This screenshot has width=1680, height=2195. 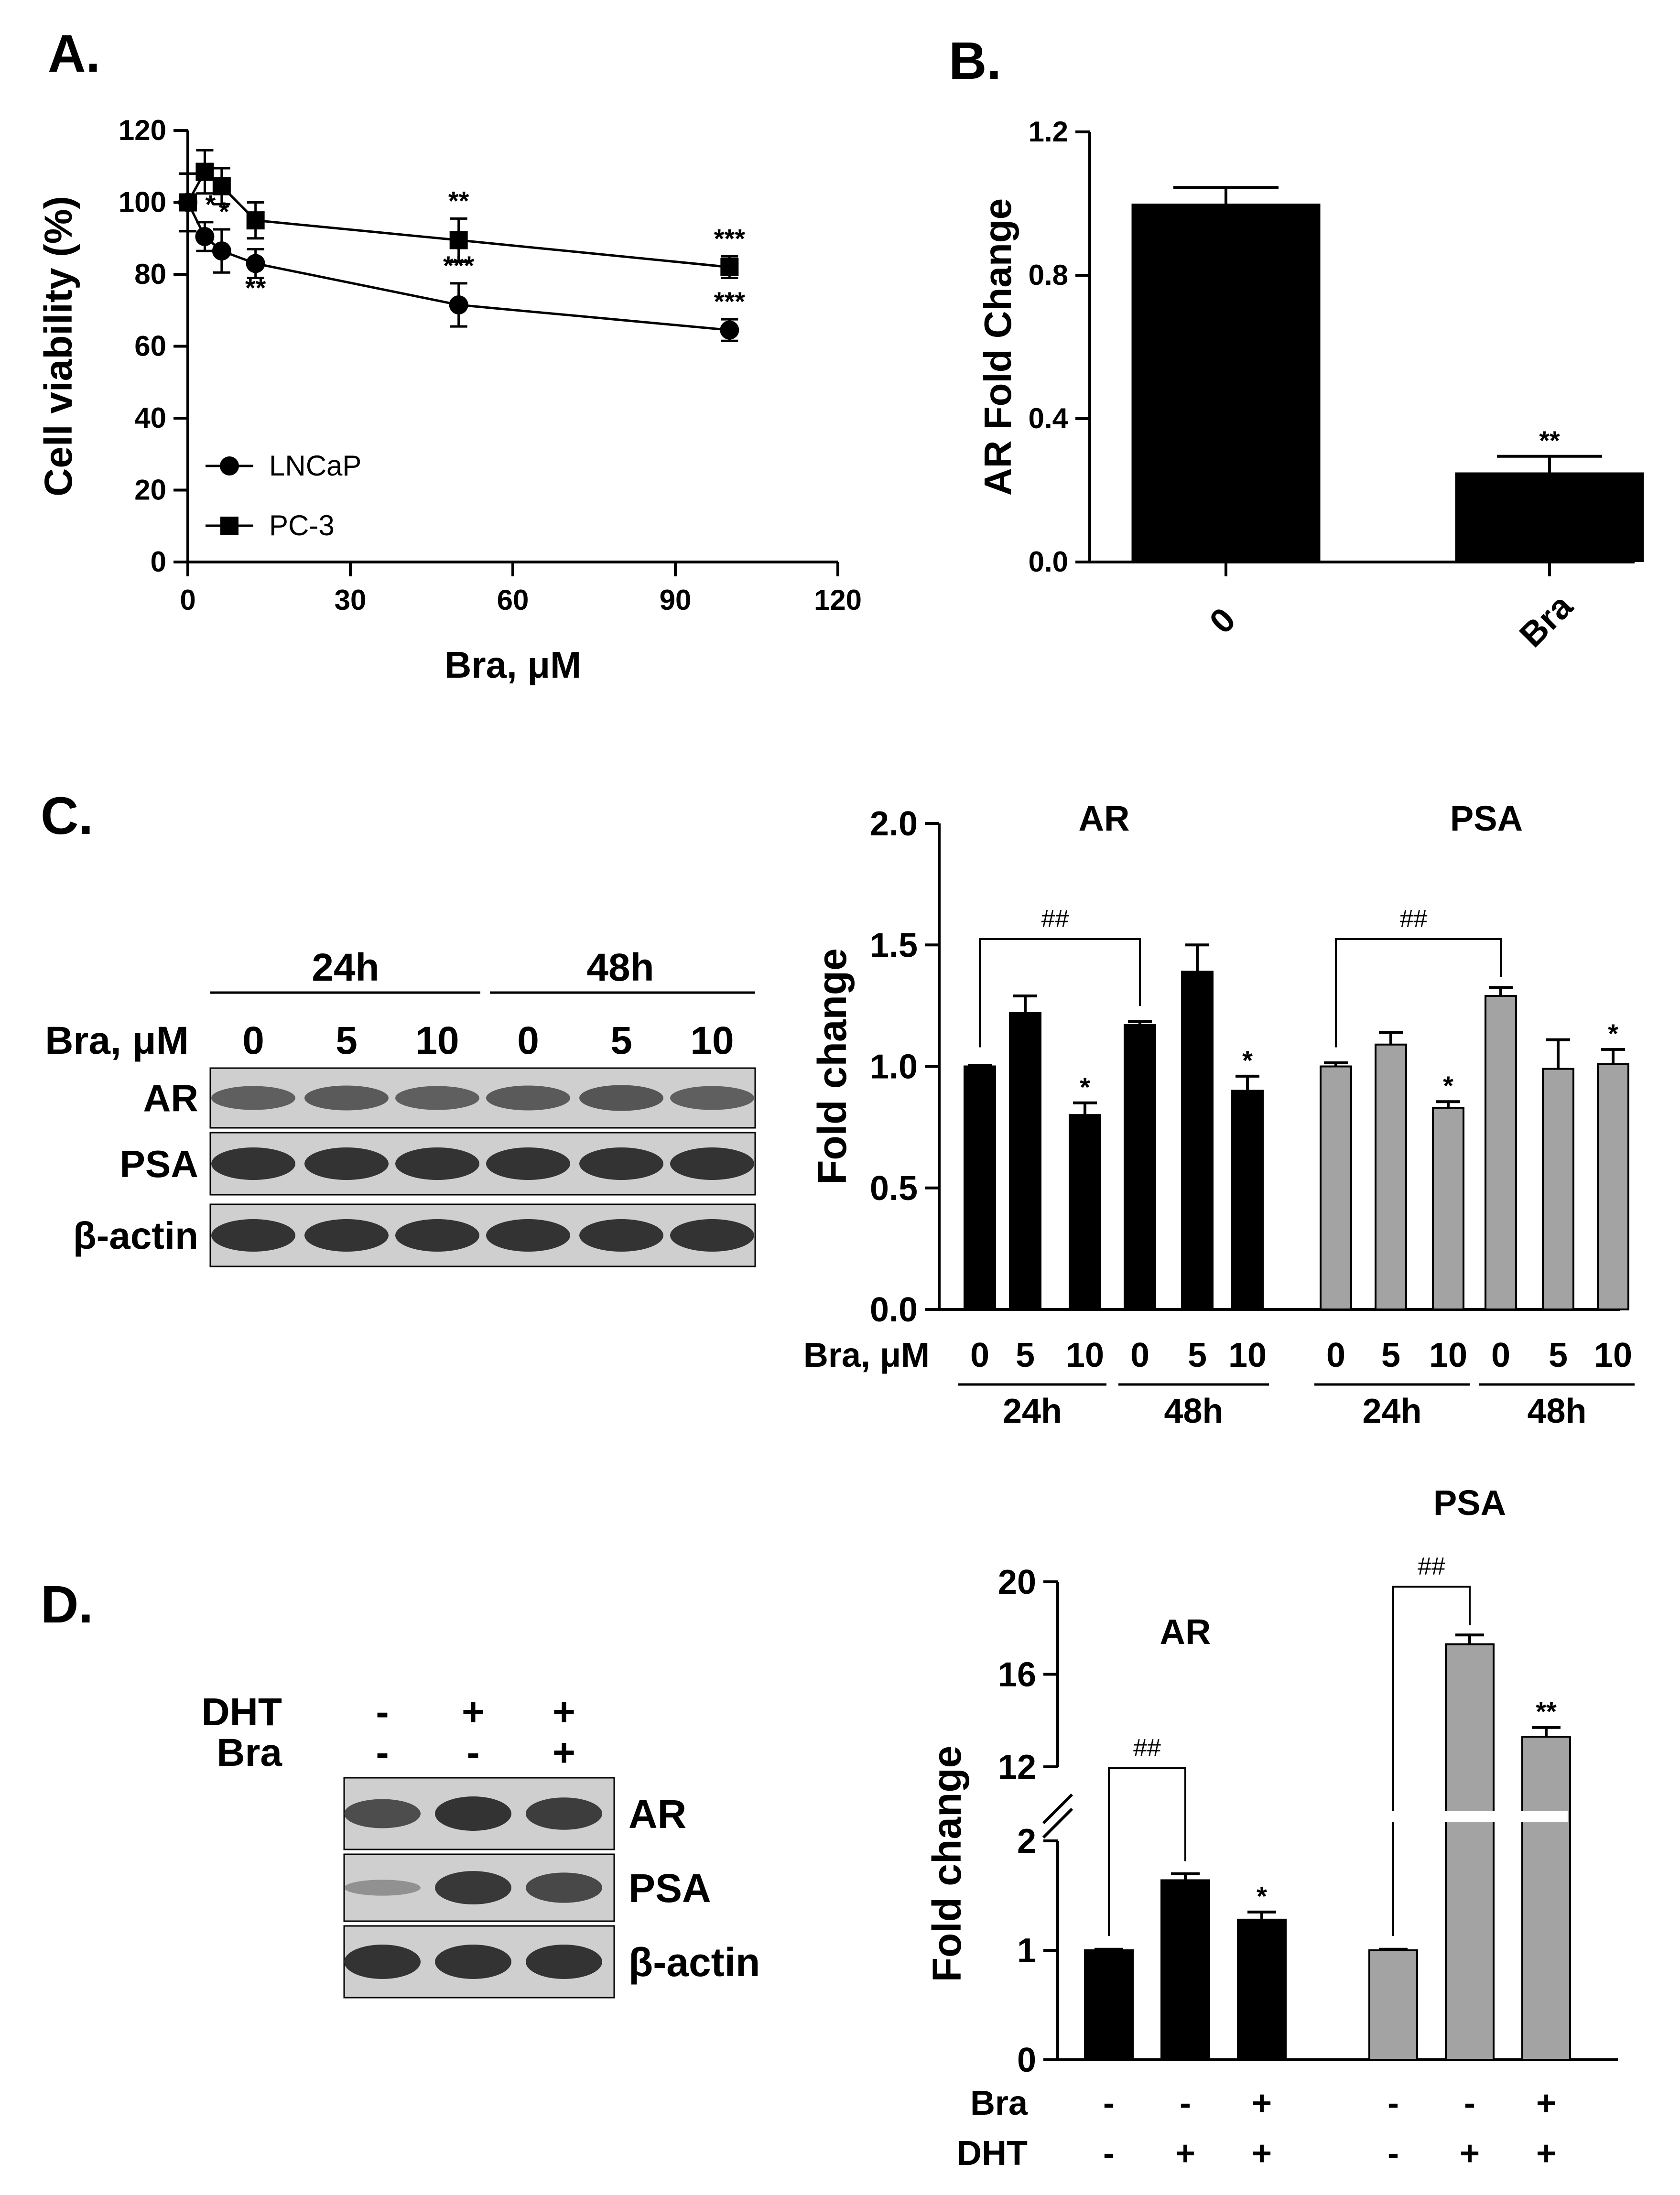 What do you see at coordinates (1017, 1674) in the screenshot?
I see `d-y-tick-label: 16` at bounding box center [1017, 1674].